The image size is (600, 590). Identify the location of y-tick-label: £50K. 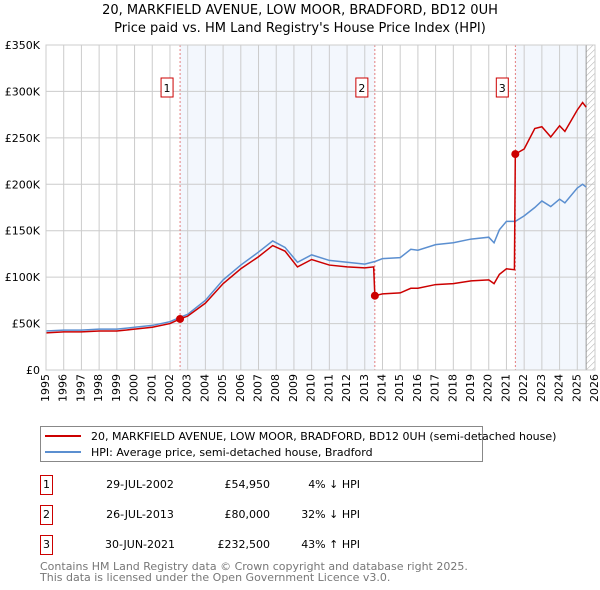
(26, 324).